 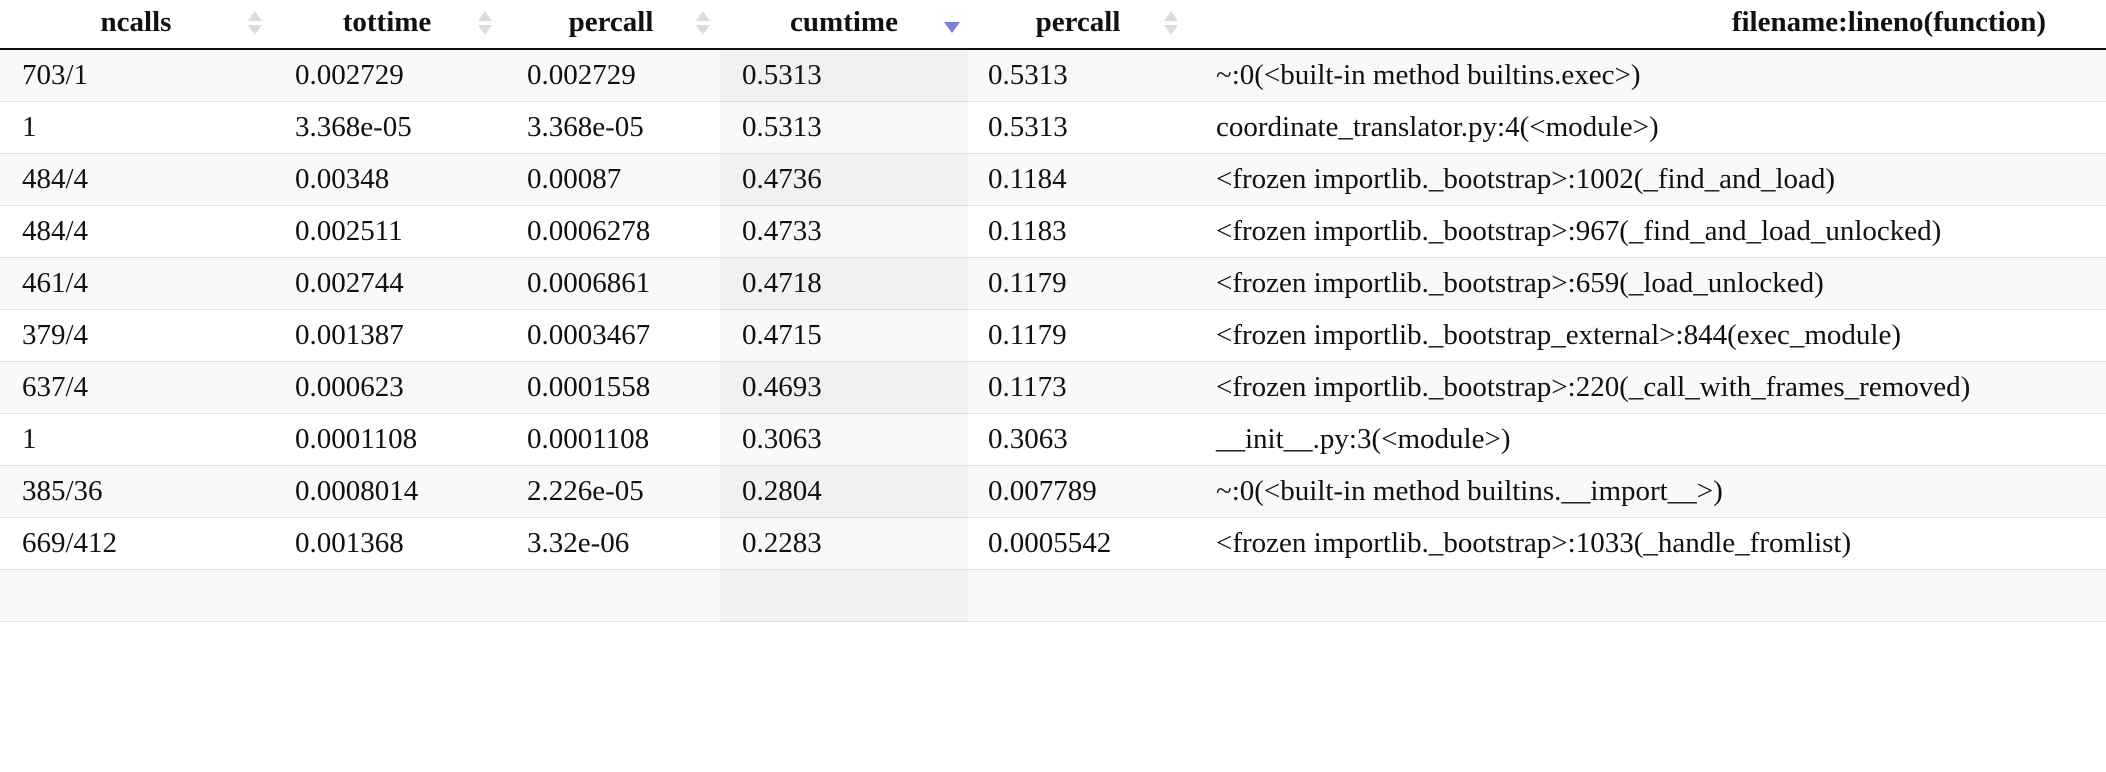 I want to click on cell-percall: 0.0006861, so click(x=611, y=283).